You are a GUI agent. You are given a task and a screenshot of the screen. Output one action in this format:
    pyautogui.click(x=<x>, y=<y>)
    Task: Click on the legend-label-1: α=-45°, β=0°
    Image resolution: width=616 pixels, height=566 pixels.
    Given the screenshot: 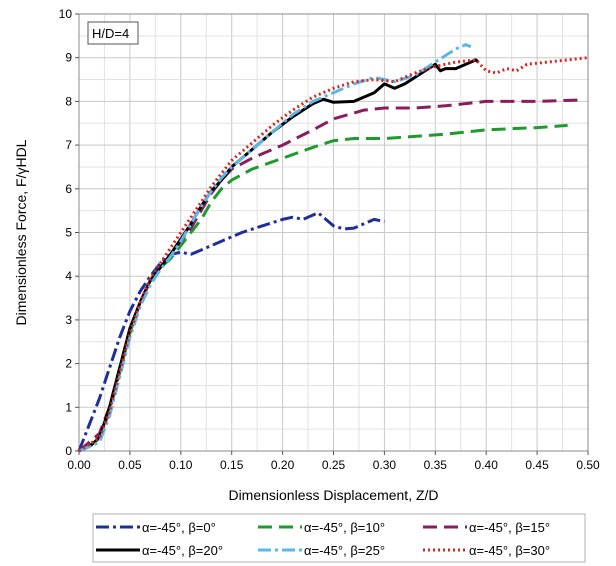 What is the action you would take?
    pyautogui.click(x=179, y=527)
    